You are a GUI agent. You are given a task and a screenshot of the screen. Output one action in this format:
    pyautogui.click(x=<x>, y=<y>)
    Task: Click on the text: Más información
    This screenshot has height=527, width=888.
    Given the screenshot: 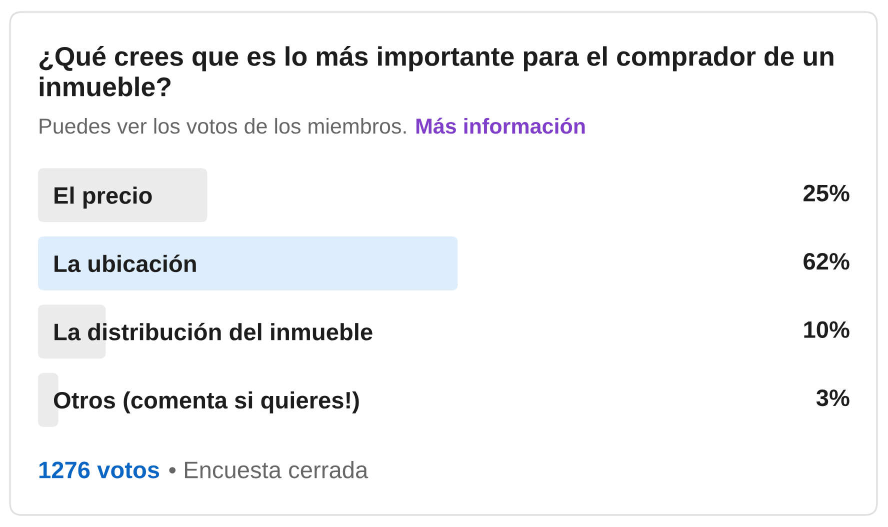 What is the action you would take?
    pyautogui.click(x=500, y=126)
    